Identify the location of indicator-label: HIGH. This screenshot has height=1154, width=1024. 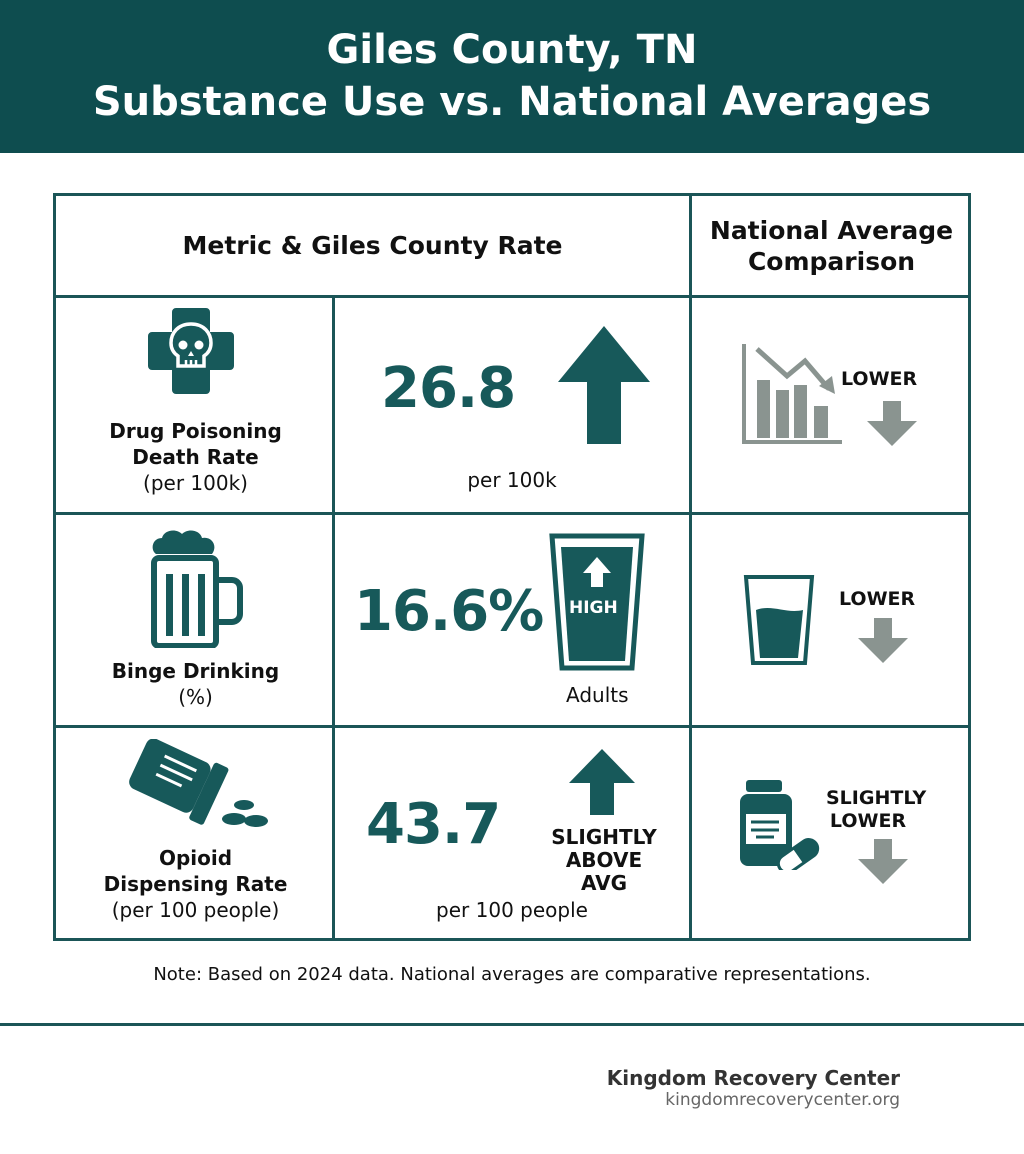
(593, 608).